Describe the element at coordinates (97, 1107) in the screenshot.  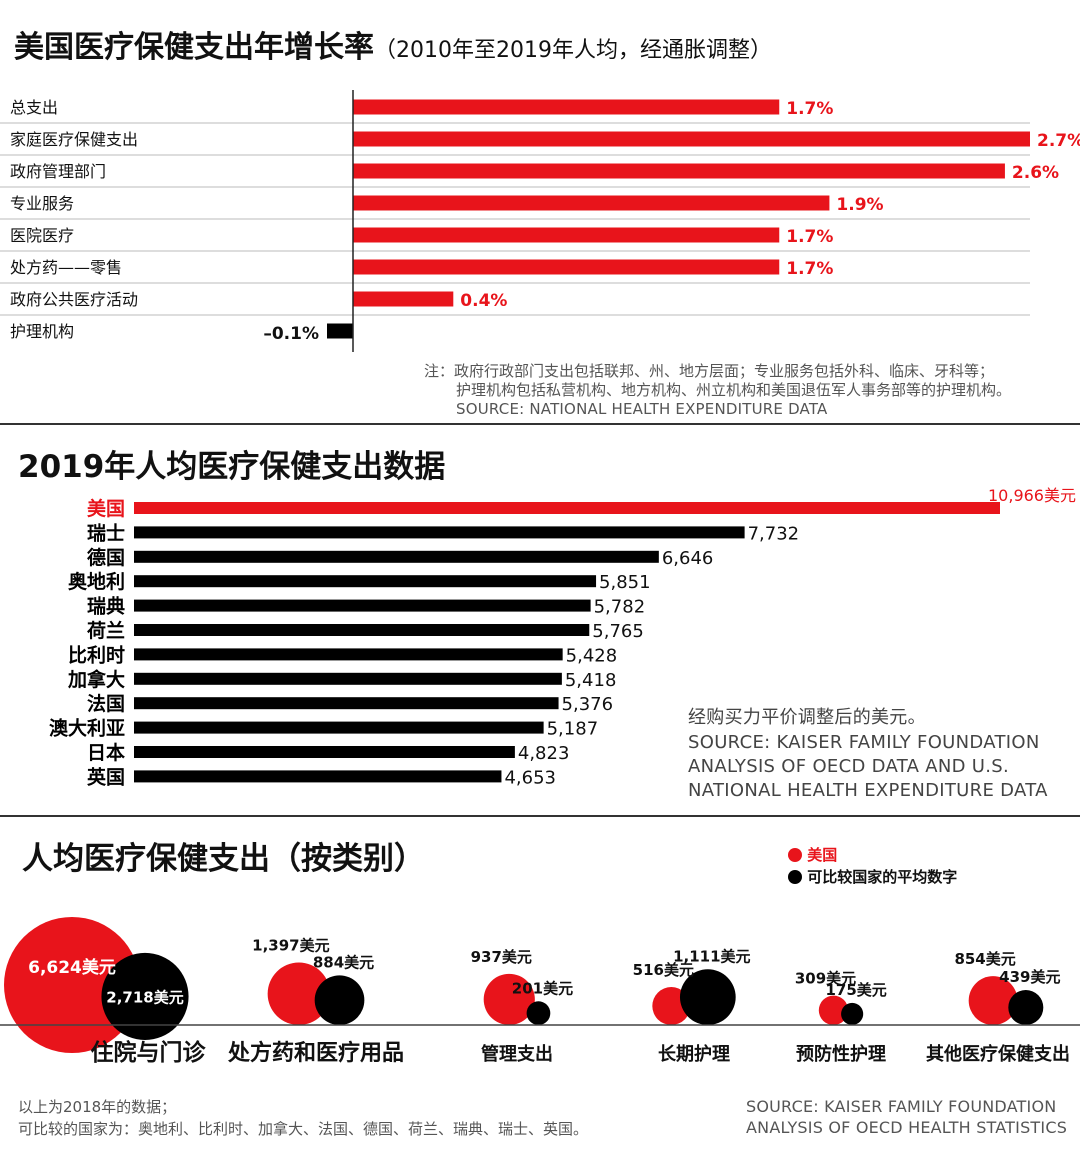
I see `footnote-line-1: 以上为2018年的数据；` at that location.